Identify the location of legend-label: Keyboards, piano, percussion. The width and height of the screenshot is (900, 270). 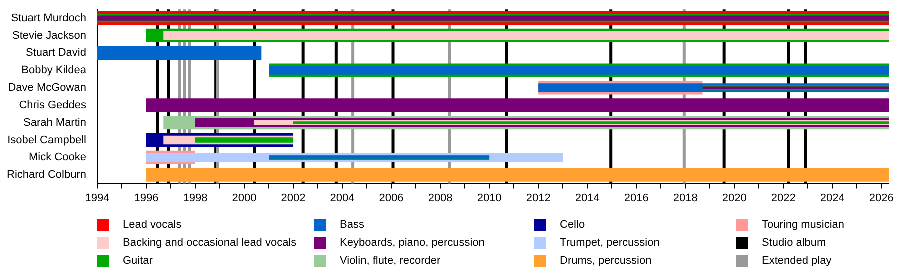
(412, 243).